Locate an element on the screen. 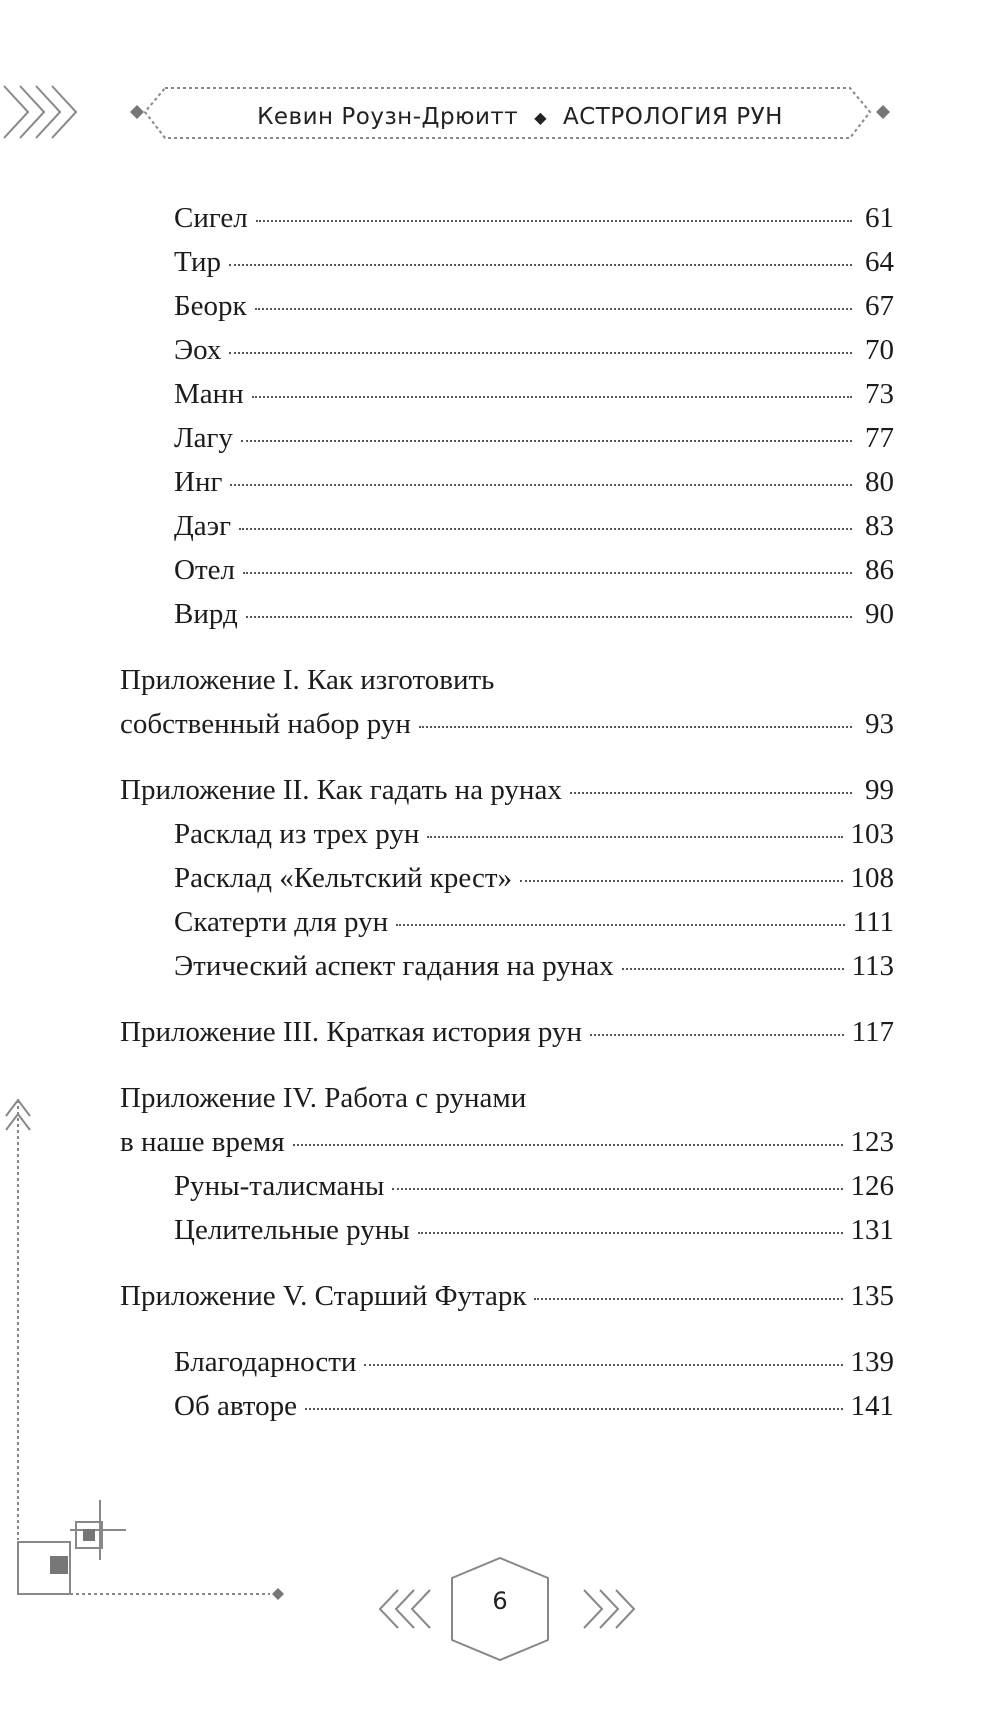  entry-page: 126 is located at coordinates (872, 1186).